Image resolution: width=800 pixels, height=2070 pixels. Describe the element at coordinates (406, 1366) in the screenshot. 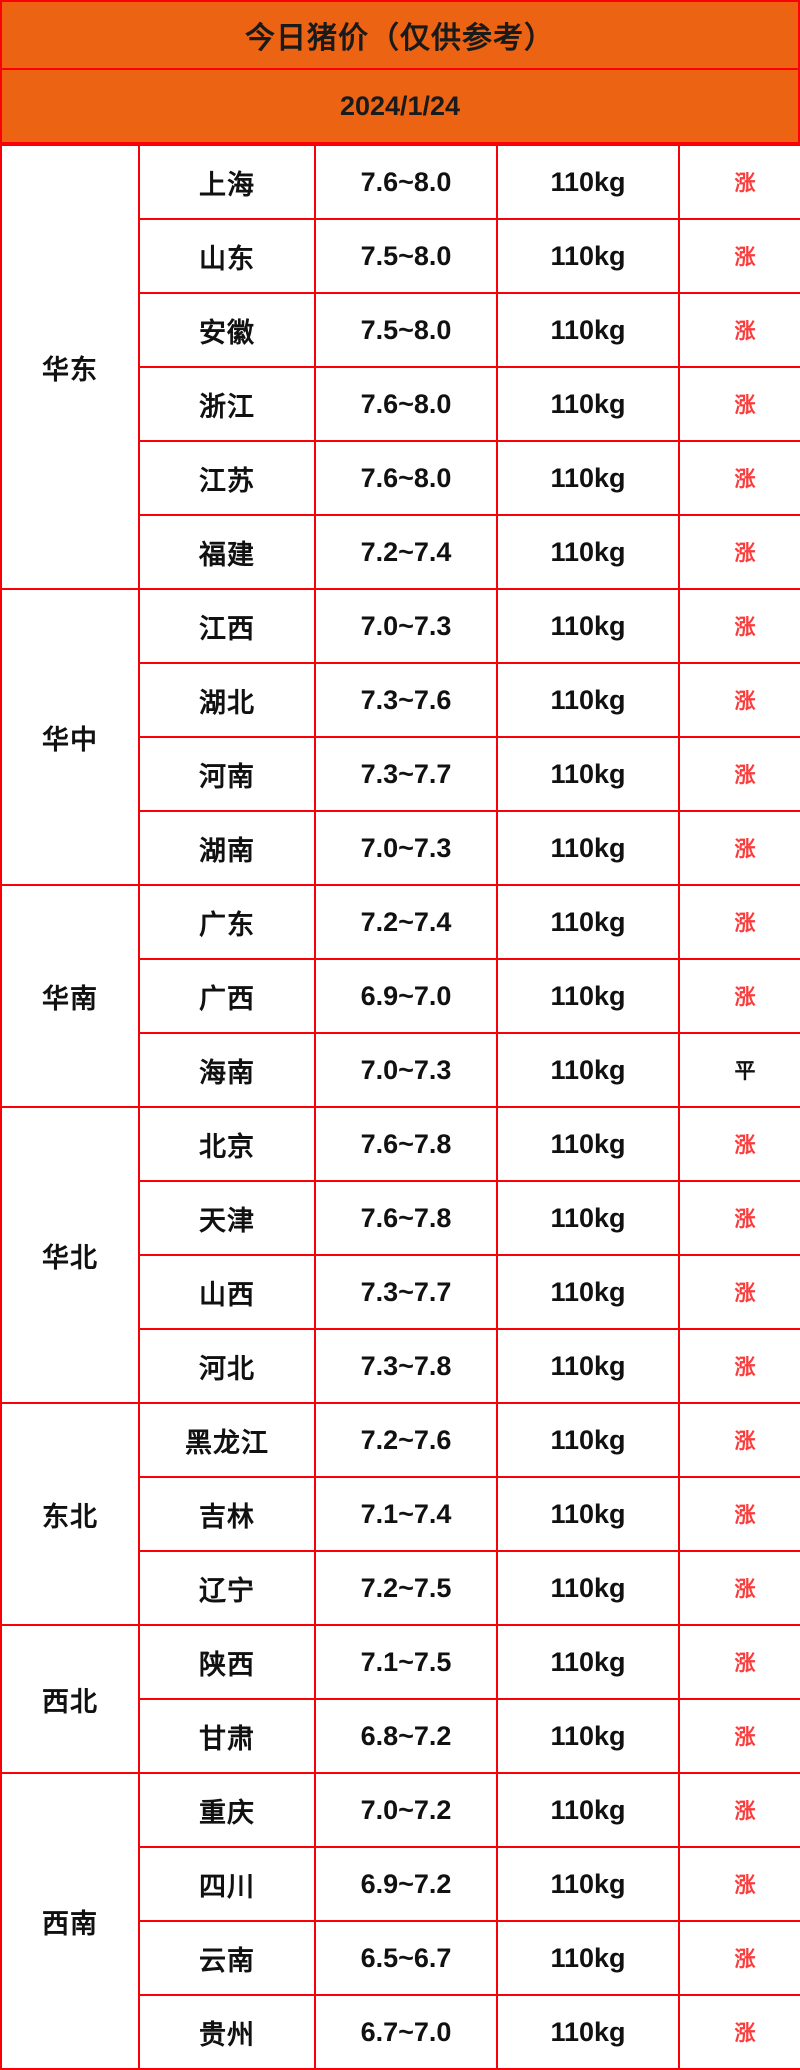

I see `price-cell: 7.3~7.8` at that location.